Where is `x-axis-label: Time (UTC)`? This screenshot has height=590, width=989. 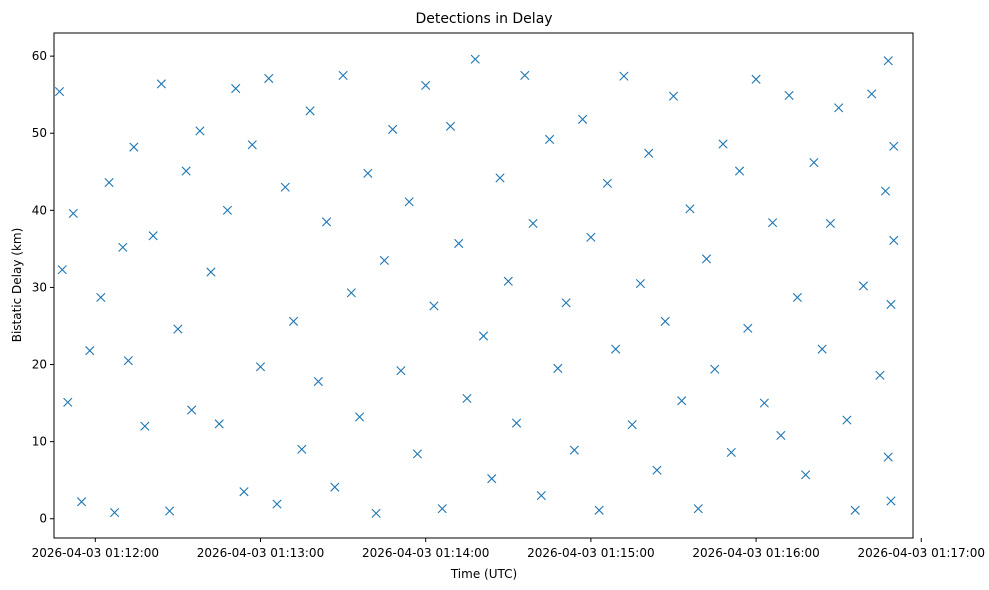 x-axis-label: Time (UTC) is located at coordinates (483, 574).